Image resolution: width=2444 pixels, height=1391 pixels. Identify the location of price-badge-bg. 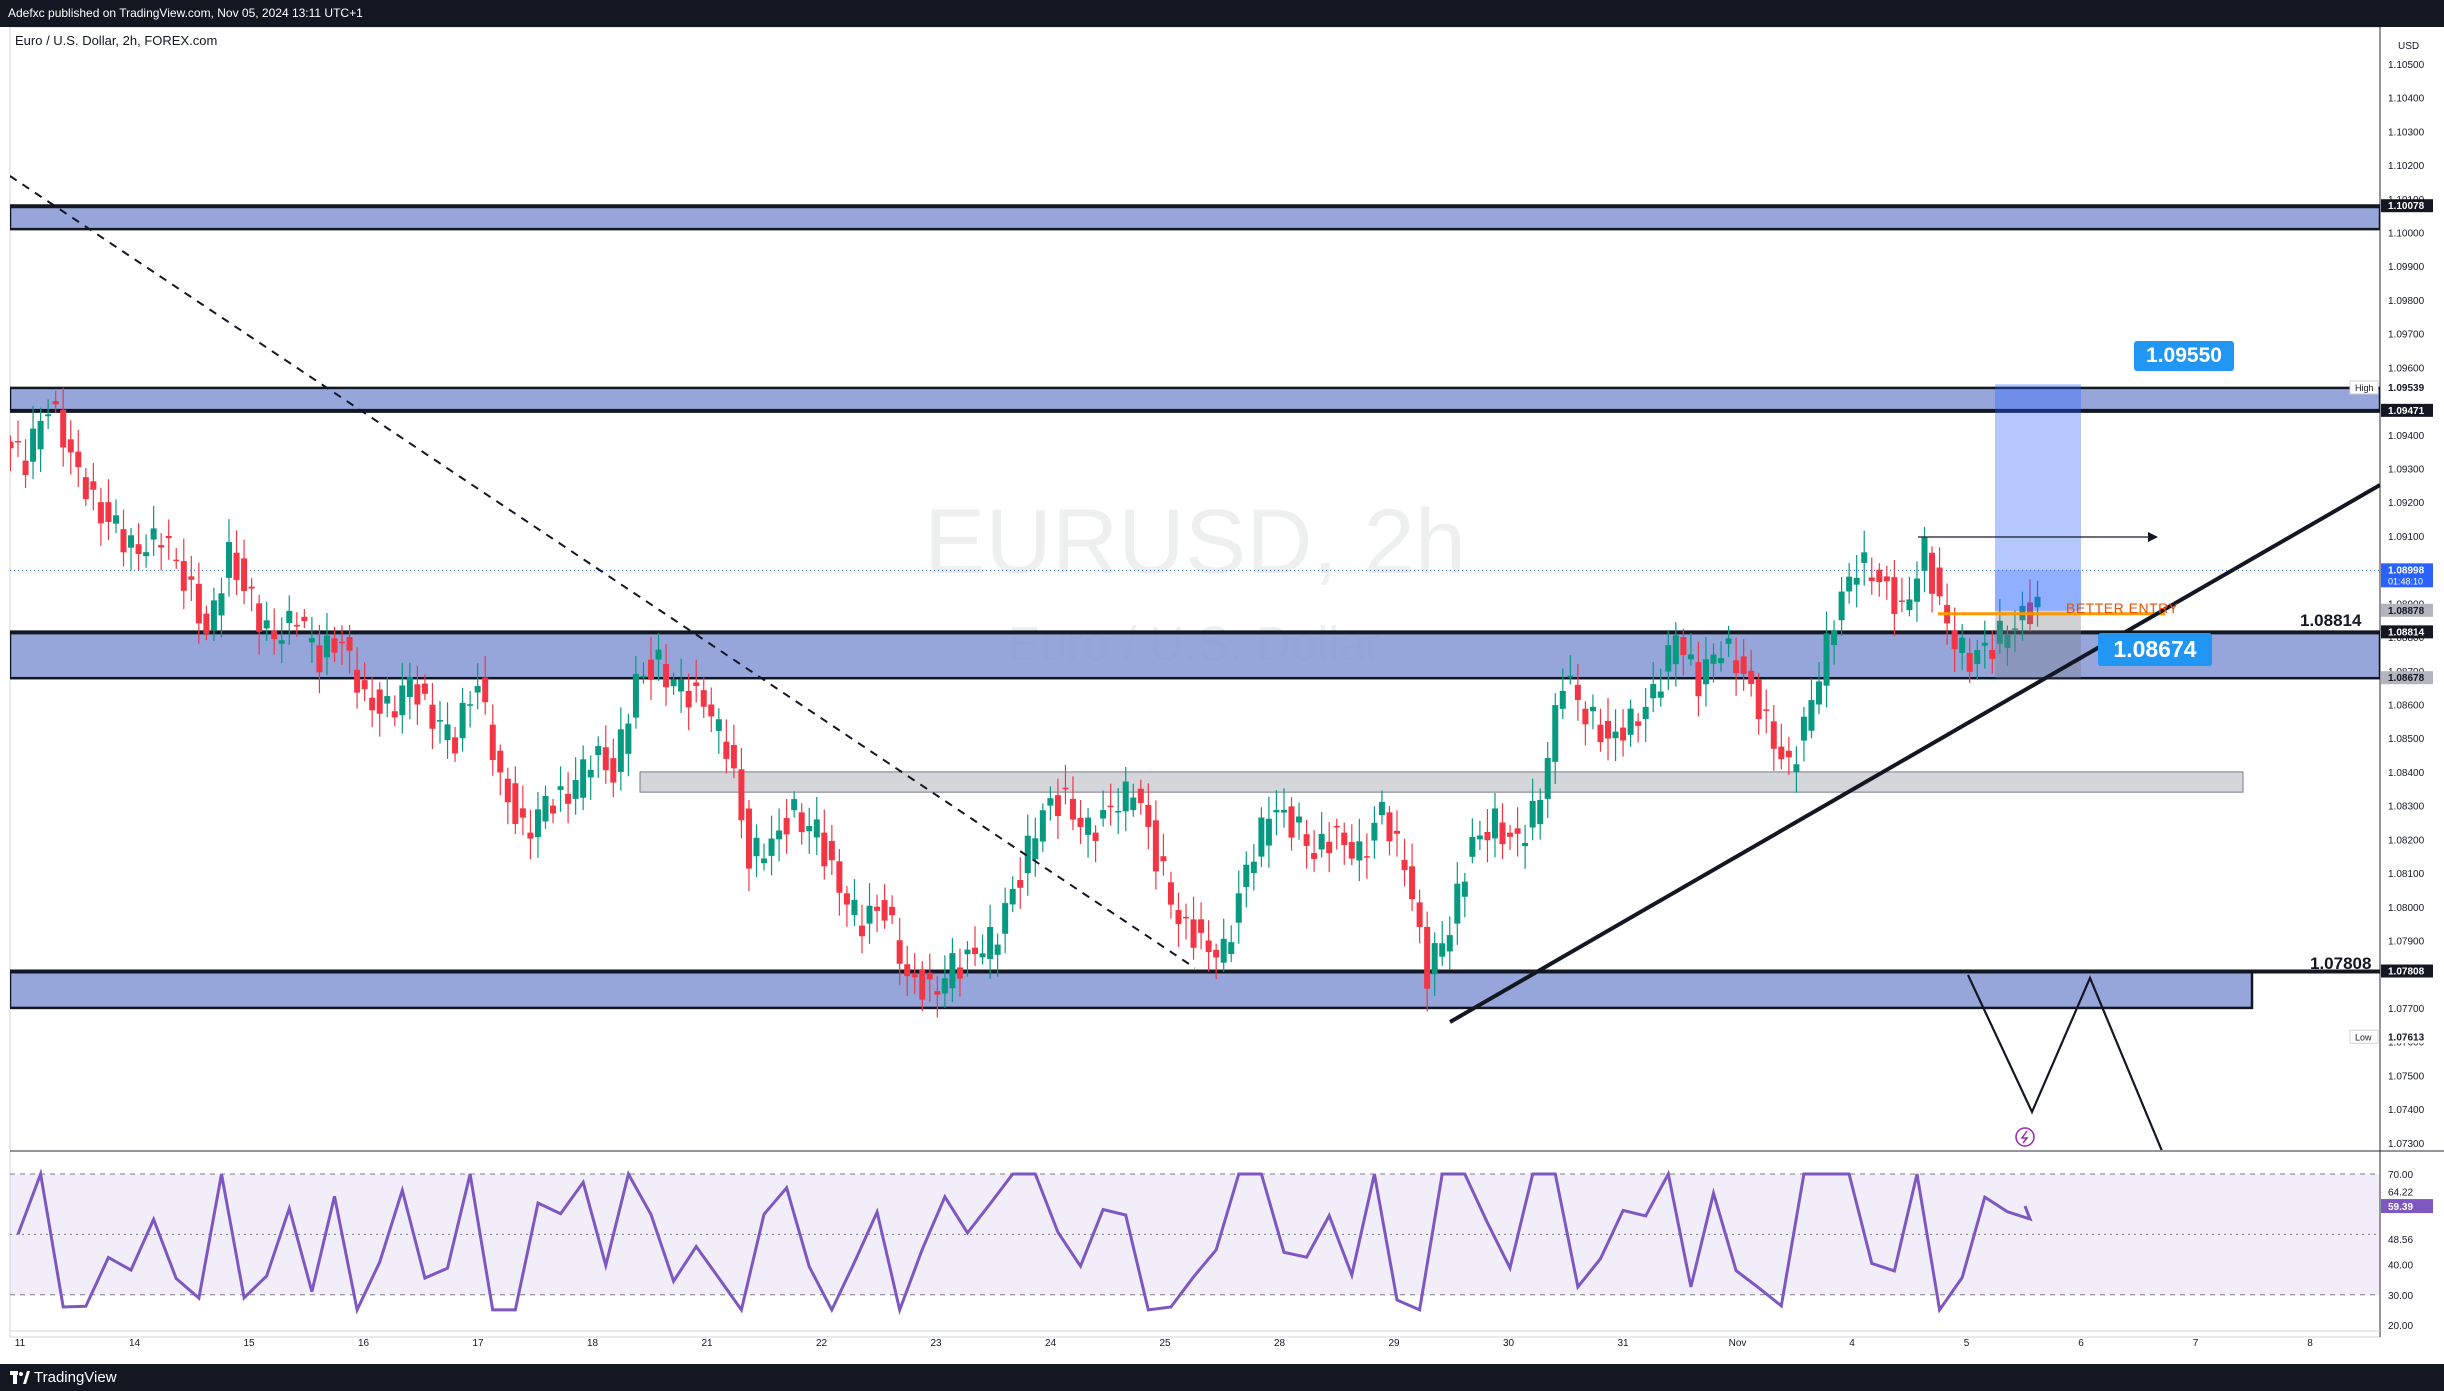
(2407, 1037).